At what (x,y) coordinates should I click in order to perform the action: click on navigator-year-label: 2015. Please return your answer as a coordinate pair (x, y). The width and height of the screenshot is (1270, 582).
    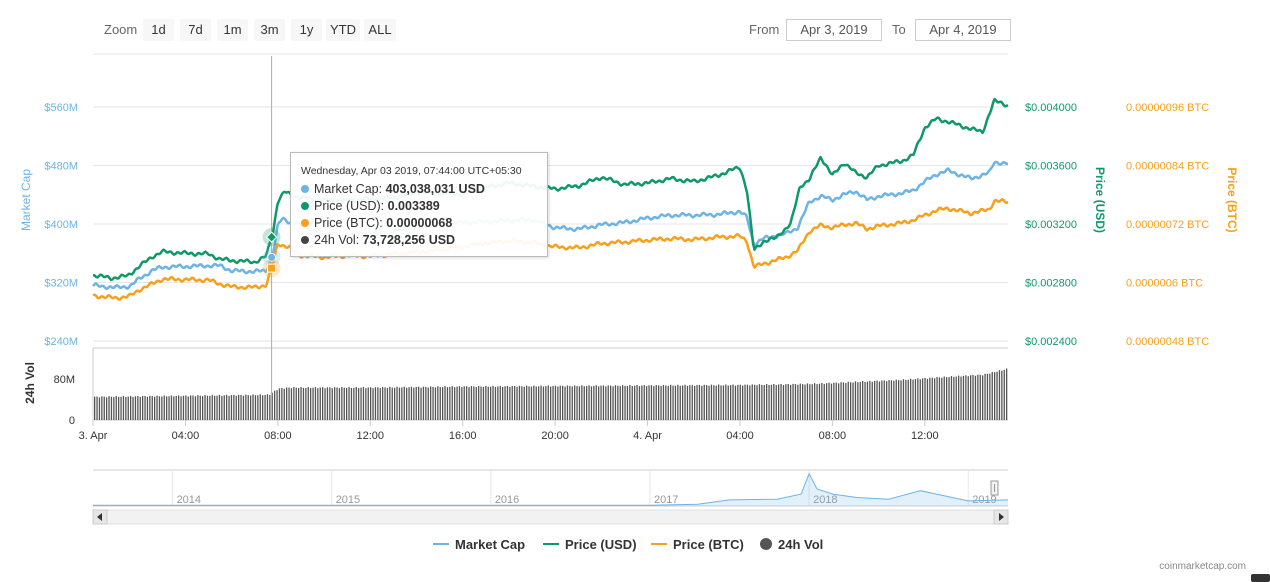
    Looking at the image, I should click on (348, 500).